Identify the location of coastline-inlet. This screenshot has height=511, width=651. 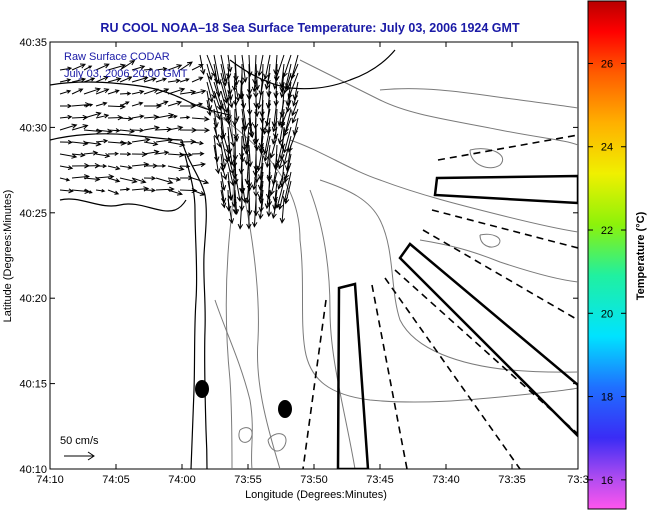
(123, 205).